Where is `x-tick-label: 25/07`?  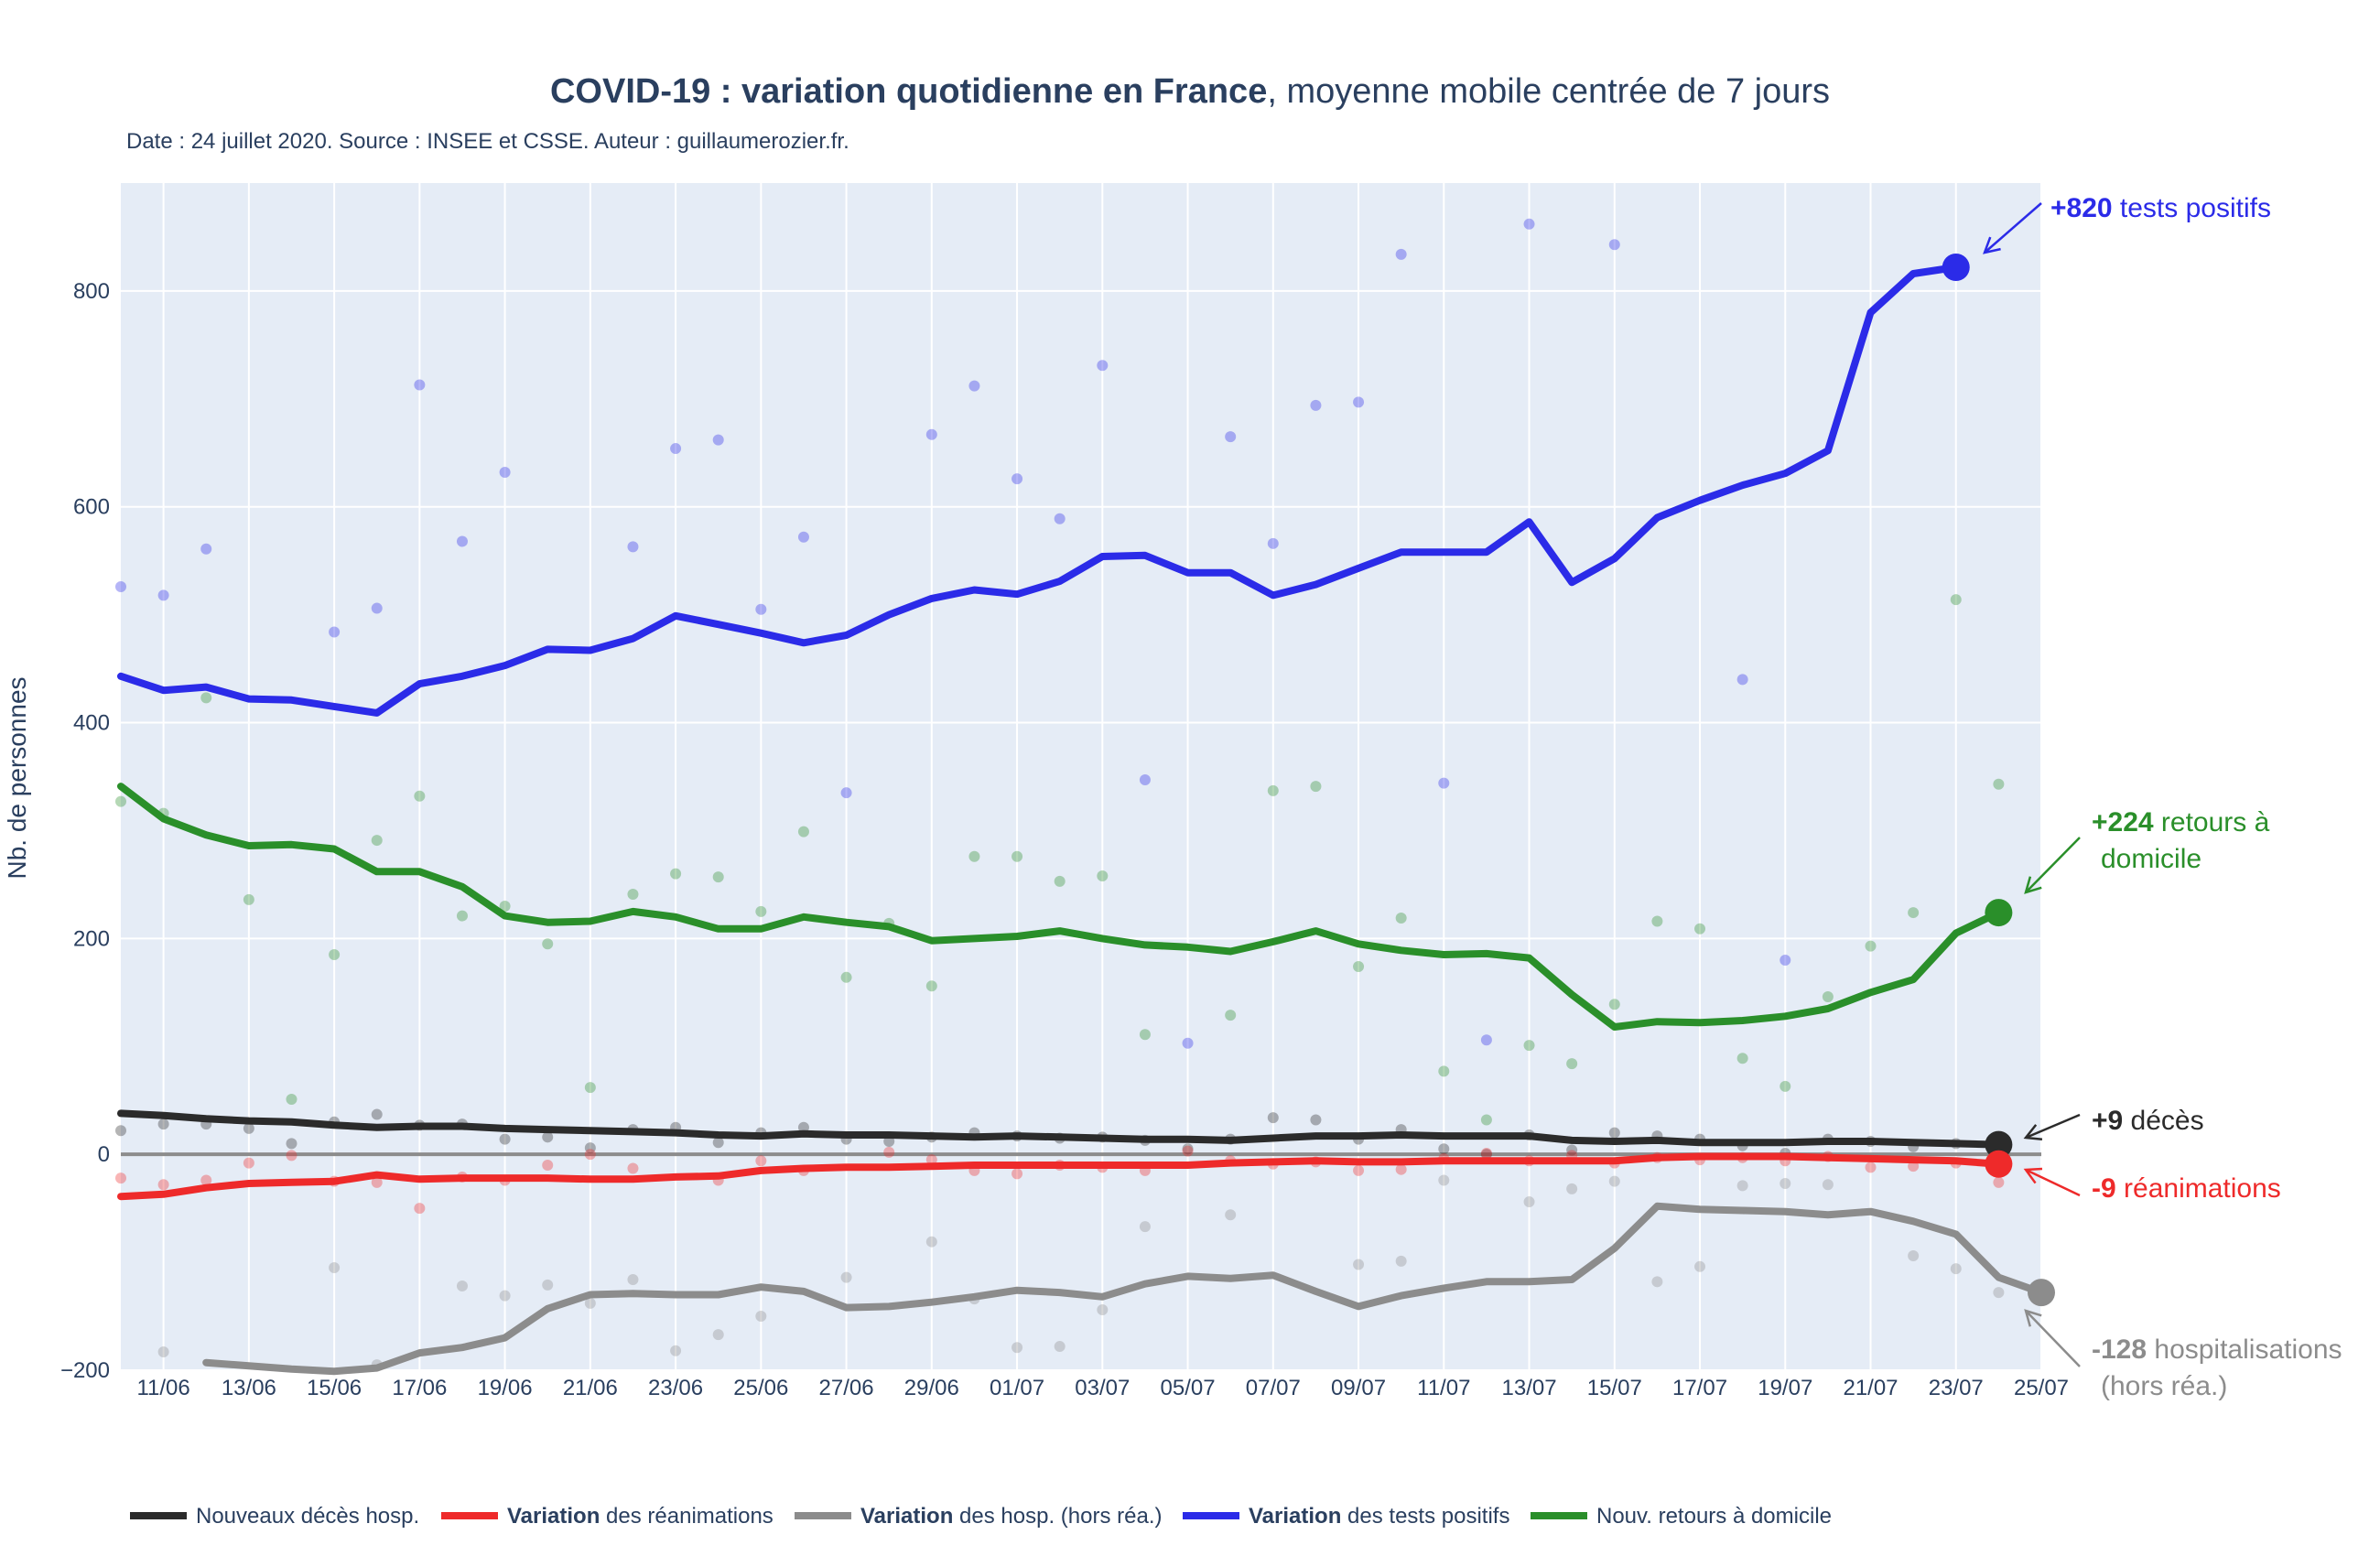 x-tick-label: 25/07 is located at coordinates (2041, 1388).